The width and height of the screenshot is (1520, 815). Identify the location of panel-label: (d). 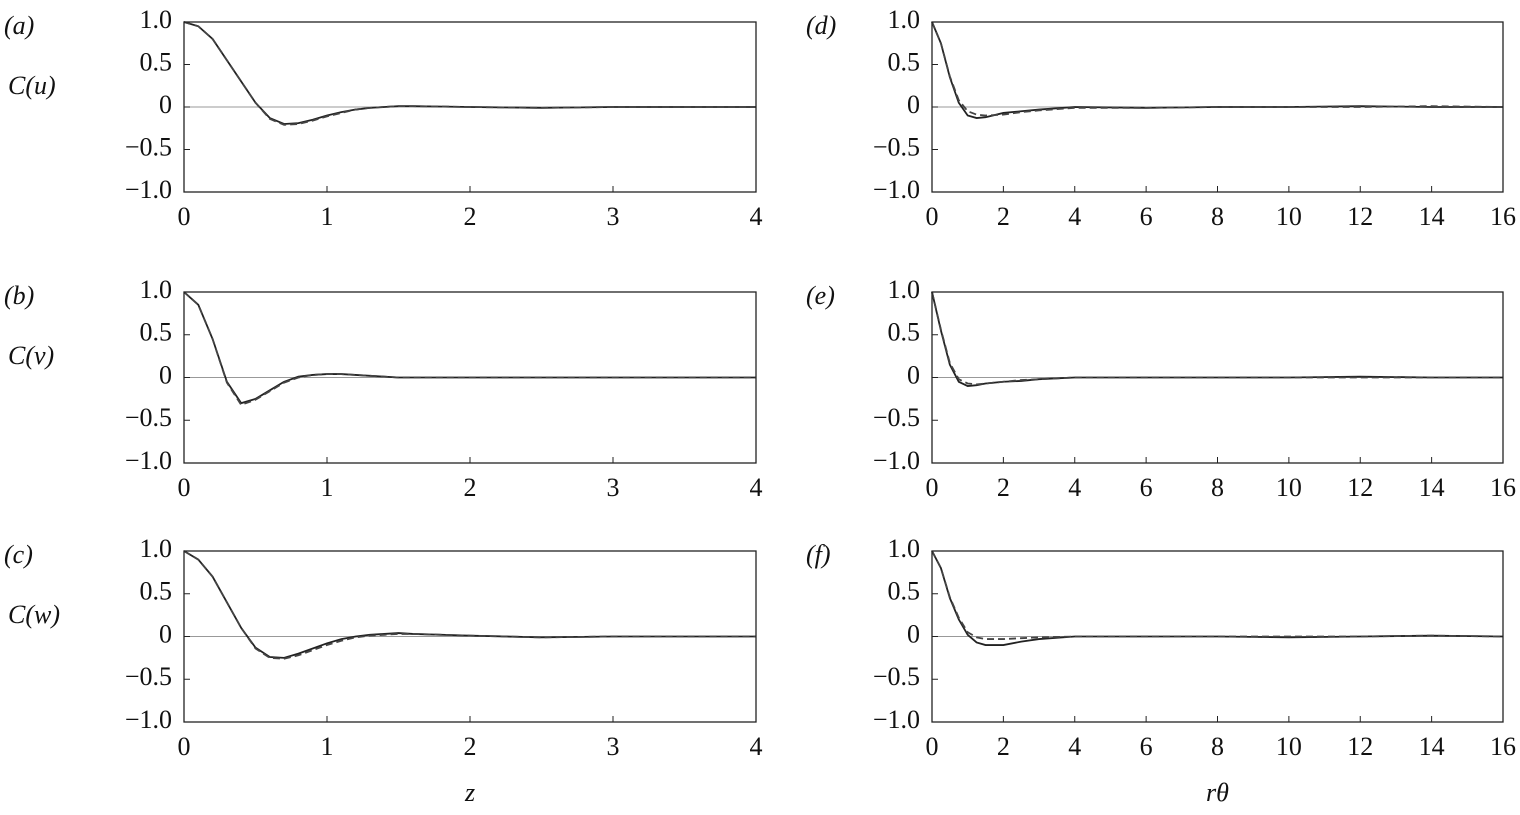
(821, 25).